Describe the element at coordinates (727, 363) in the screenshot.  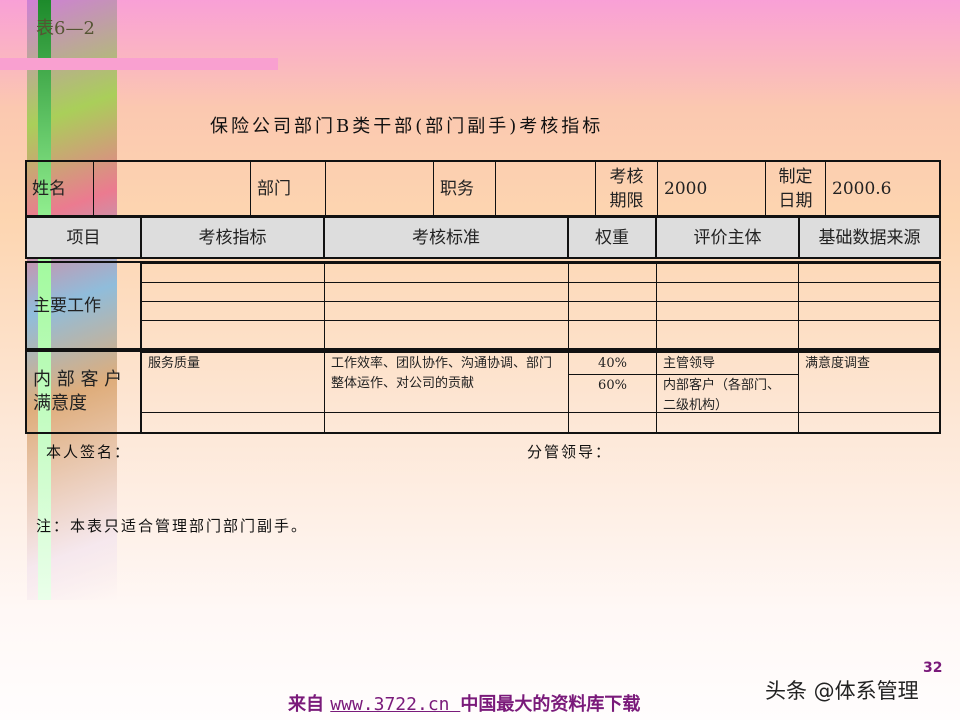
I see `evaluator-1: 主管领导` at that location.